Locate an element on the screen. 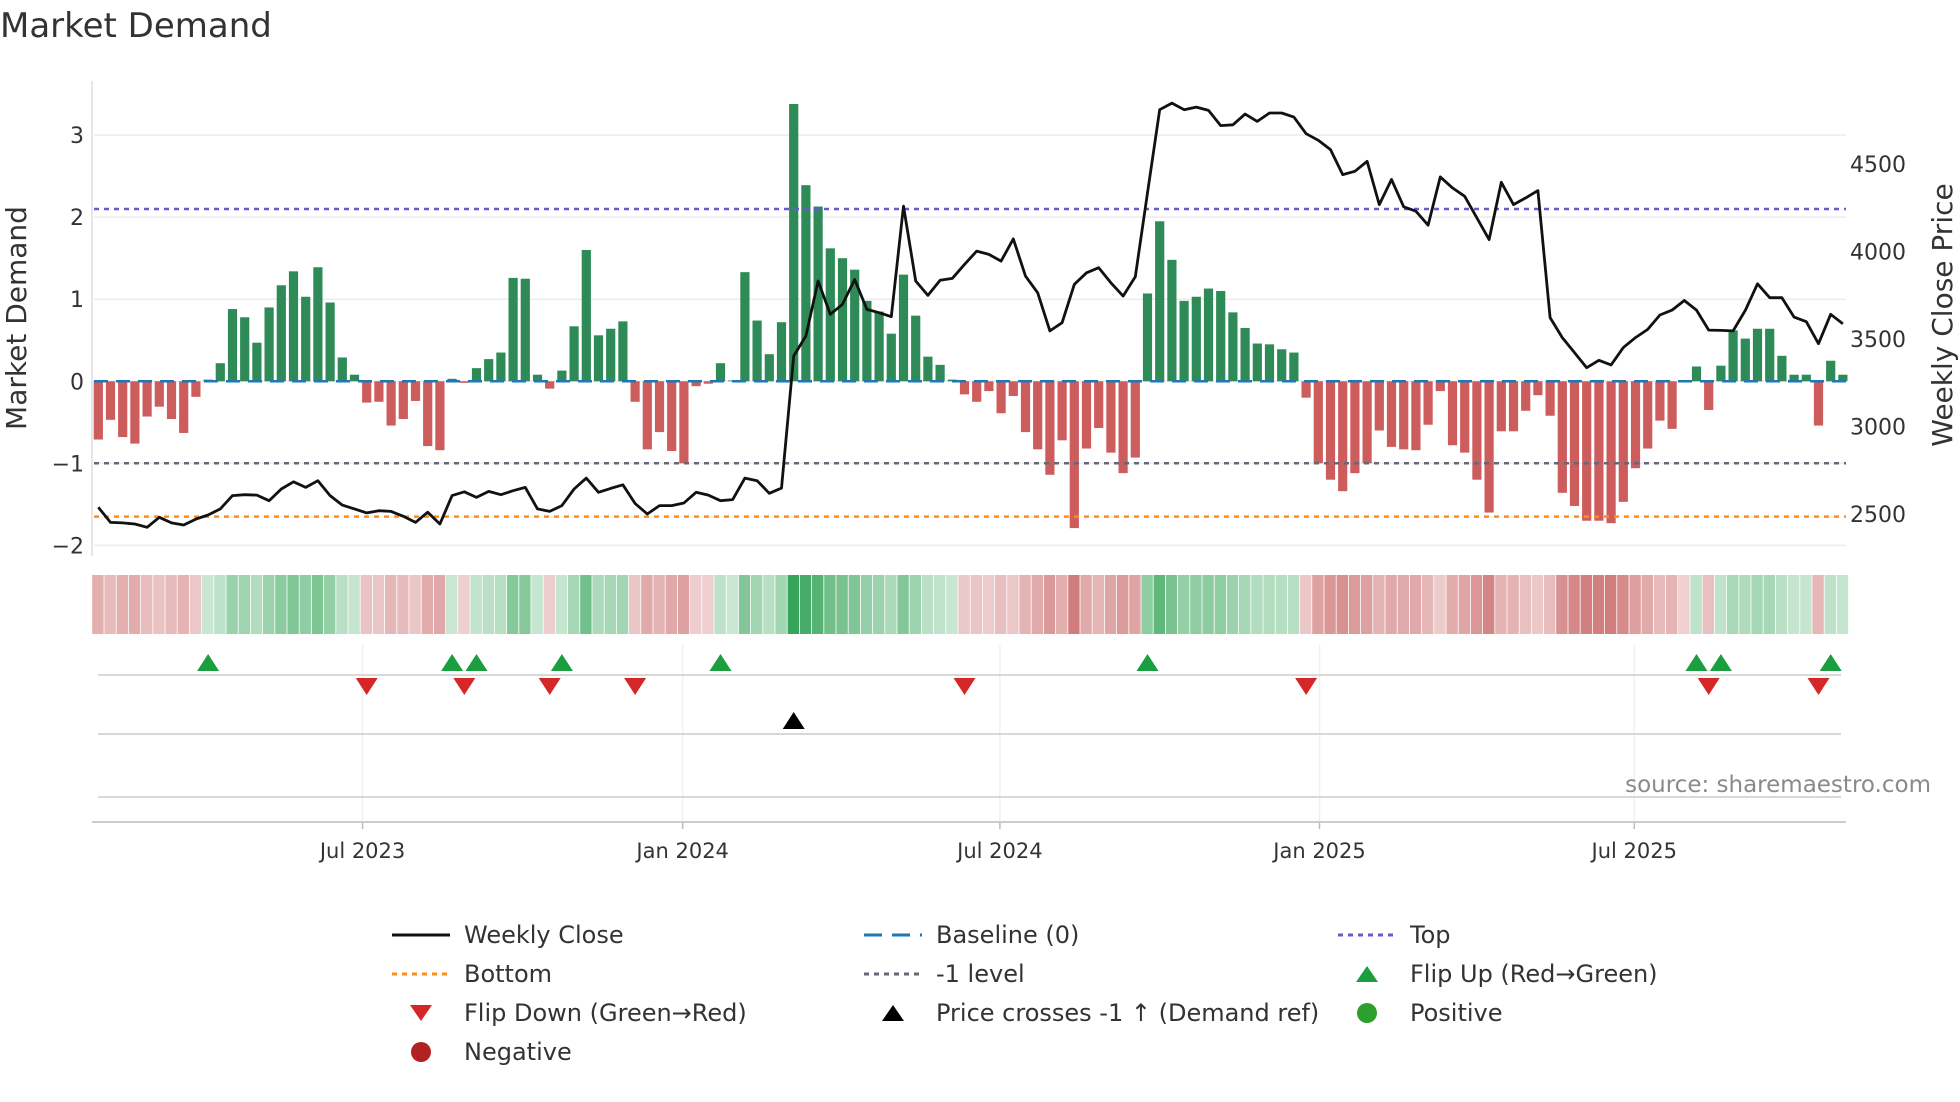  legend-flip-down-icon is located at coordinates (421, 1013).